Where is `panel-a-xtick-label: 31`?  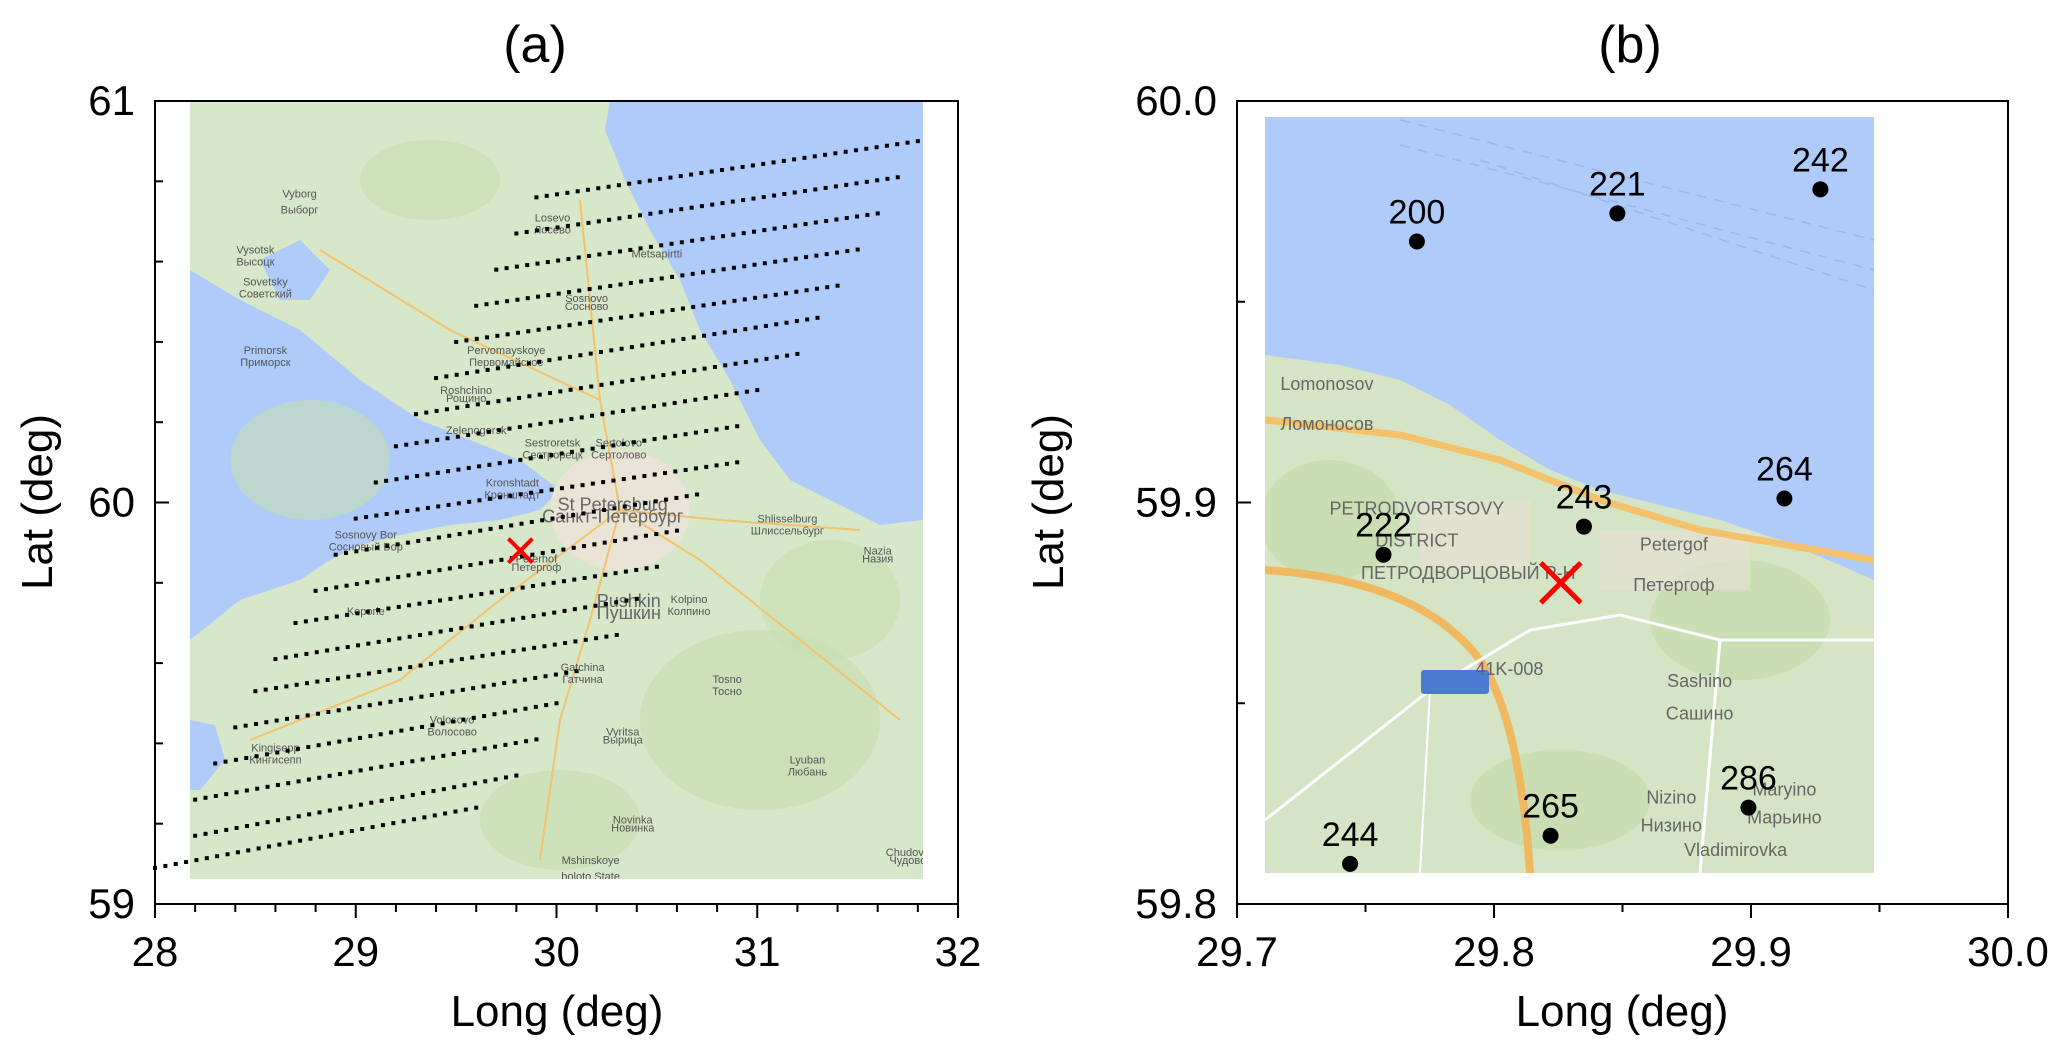
panel-a-xtick-label: 31 is located at coordinates (757, 951).